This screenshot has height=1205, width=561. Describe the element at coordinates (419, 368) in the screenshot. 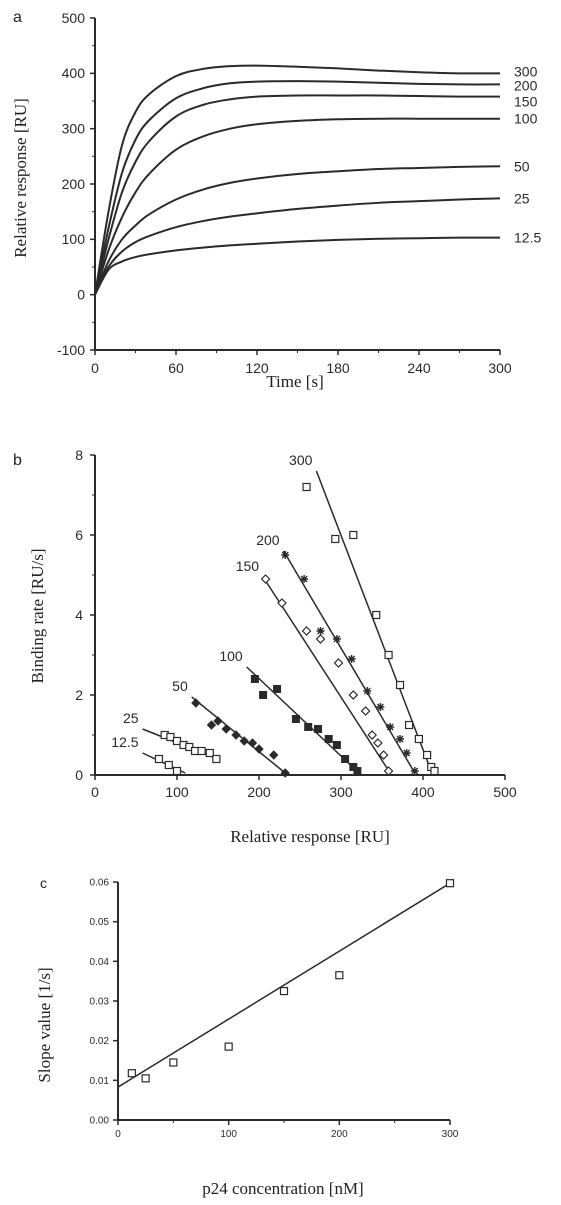

I see `panel-a-x-tick-label: 240` at that location.